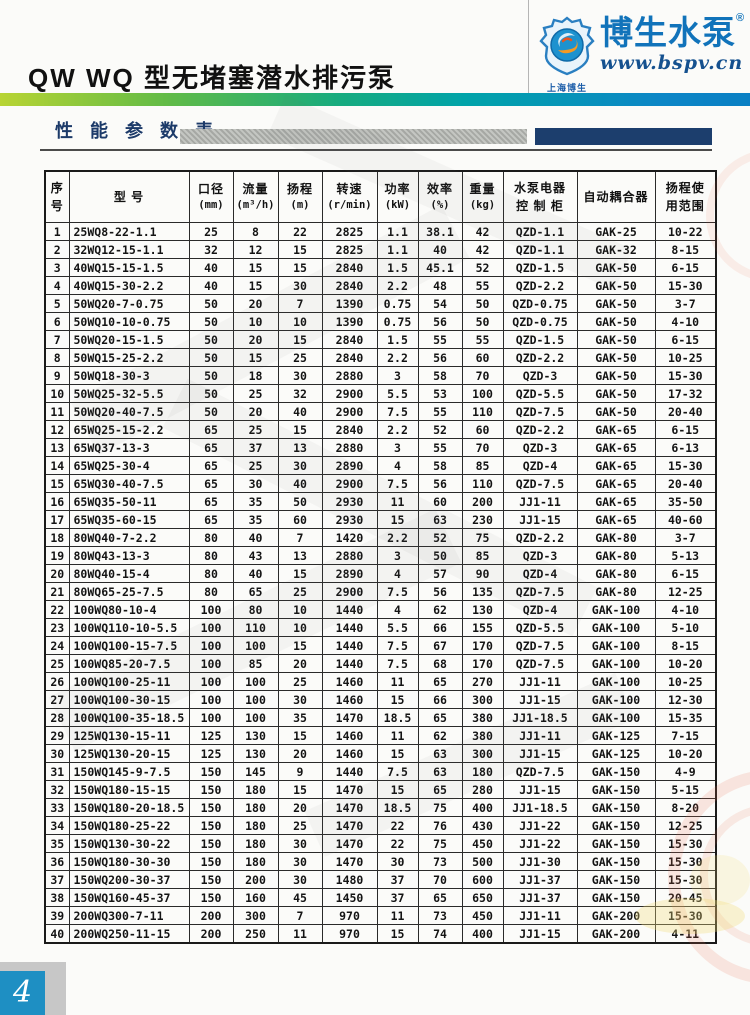  What do you see at coordinates (255, 249) in the screenshot?
I see `table-cell: 12` at bounding box center [255, 249].